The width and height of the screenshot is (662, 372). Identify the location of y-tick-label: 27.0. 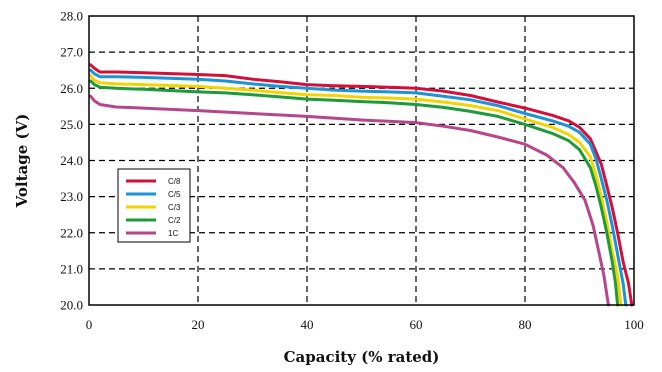
(71, 52).